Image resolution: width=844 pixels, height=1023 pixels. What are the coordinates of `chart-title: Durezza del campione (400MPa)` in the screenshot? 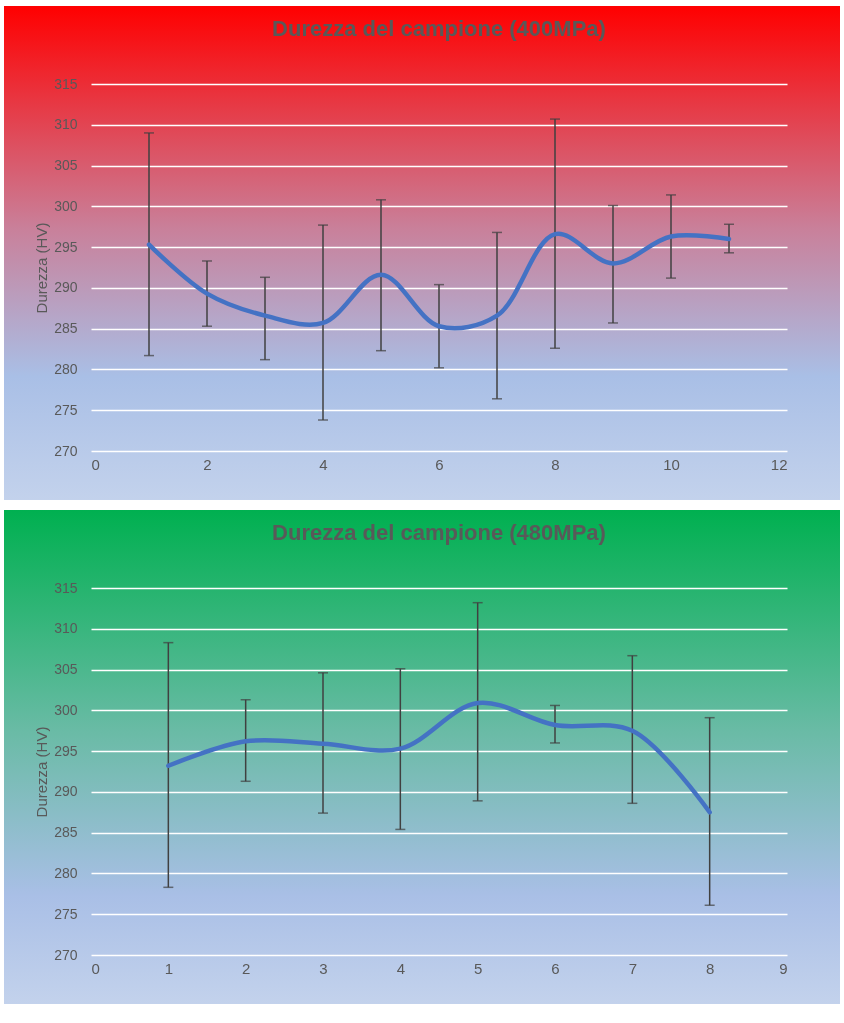 It's located at (439, 28).